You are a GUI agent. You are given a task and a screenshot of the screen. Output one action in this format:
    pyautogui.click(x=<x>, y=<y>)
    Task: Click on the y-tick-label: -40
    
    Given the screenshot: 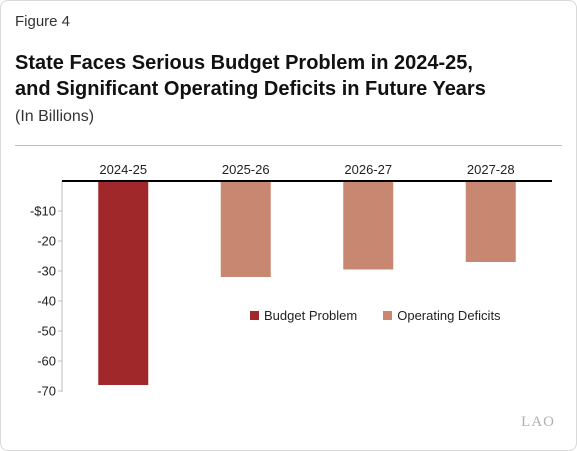 What is the action you would take?
    pyautogui.click(x=46, y=301)
    